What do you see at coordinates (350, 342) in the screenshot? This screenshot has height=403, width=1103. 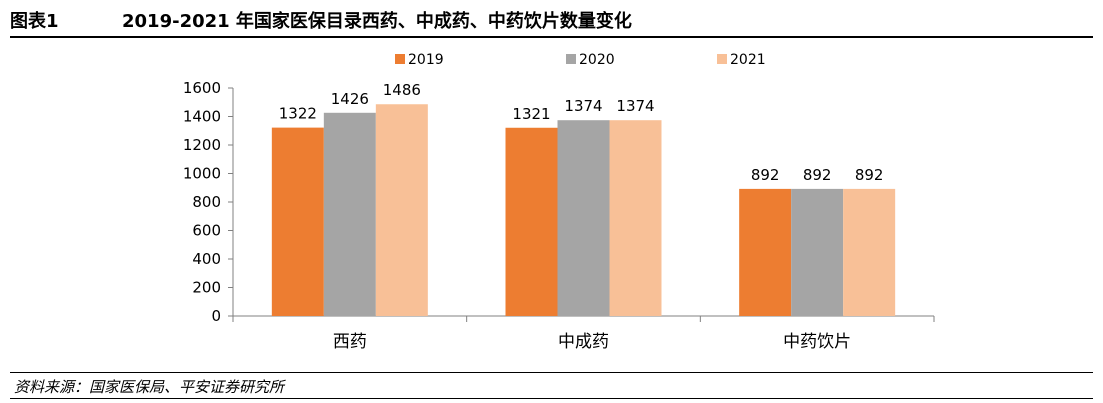 I see `x-tick-label: 西药` at bounding box center [350, 342].